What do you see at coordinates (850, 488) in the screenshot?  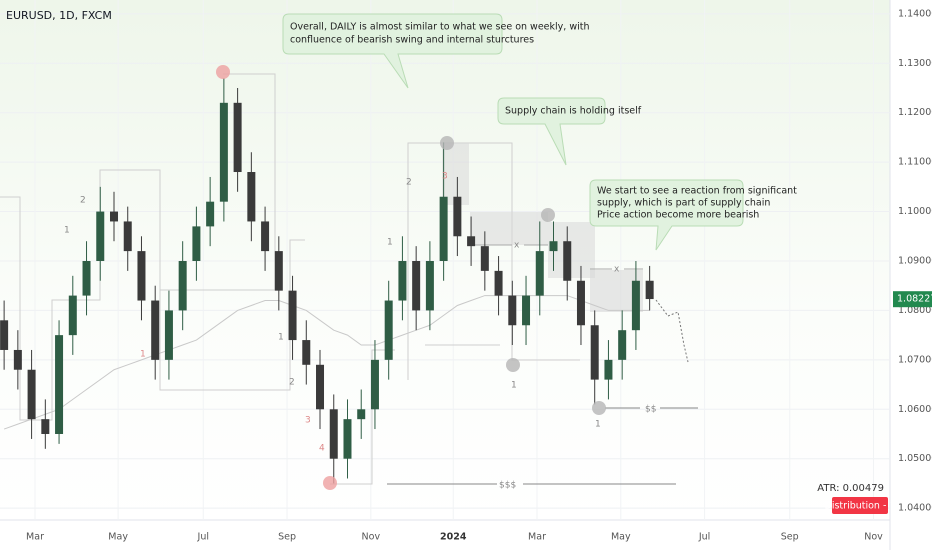 I see `atr-label: ATR: 0.00479` at bounding box center [850, 488].